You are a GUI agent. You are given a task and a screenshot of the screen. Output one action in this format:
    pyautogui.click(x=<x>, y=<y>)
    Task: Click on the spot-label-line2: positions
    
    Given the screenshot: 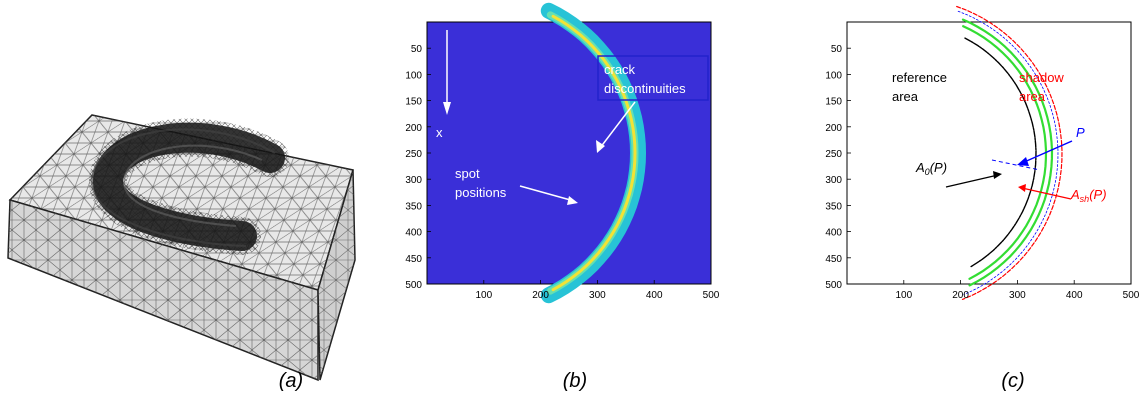 What is the action you would take?
    pyautogui.click(x=481, y=192)
    